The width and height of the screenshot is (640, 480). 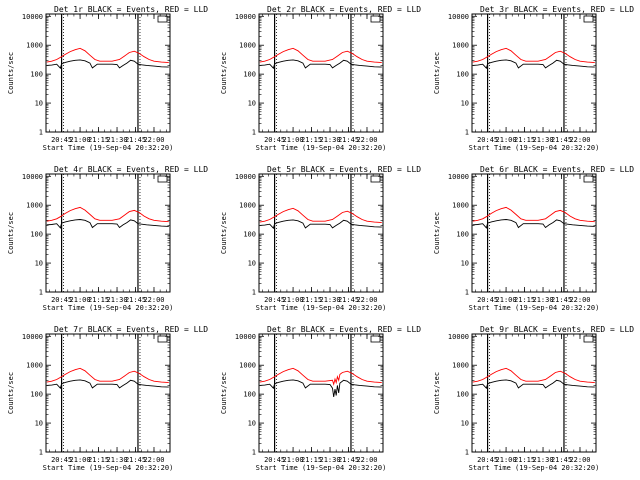 What do you see at coordinates (131, 9) in the screenshot?
I see `panel-title: Det 1r BLACK = Events, RED = LLD` at bounding box center [131, 9].